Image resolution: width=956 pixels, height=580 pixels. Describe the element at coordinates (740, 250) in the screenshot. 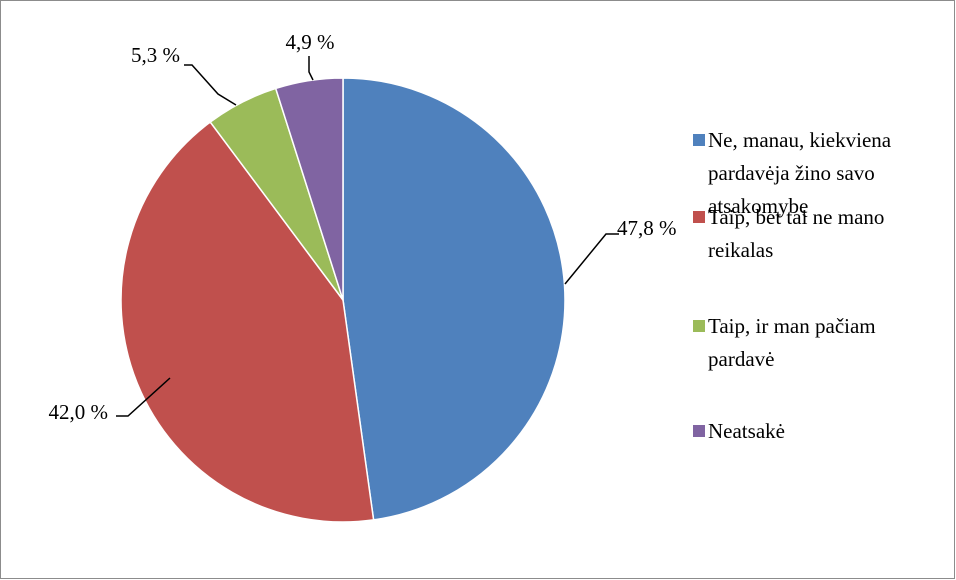

I see `legend-label: reikalas` at that location.